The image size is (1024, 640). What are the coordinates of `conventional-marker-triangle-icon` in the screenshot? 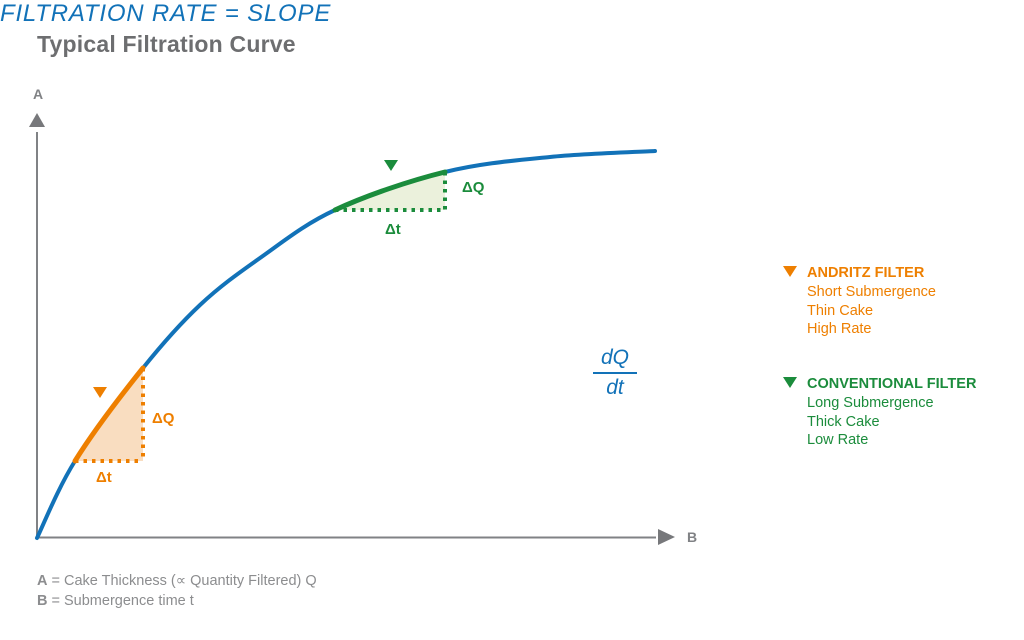 It's located at (391, 165).